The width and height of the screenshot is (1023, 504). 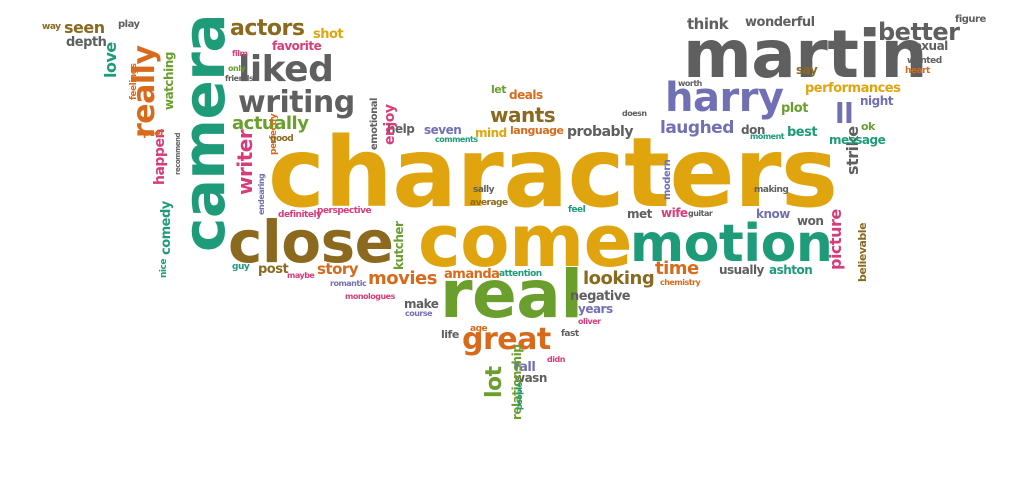 I want to click on word-chemistry: chemistry, so click(x=680, y=282).